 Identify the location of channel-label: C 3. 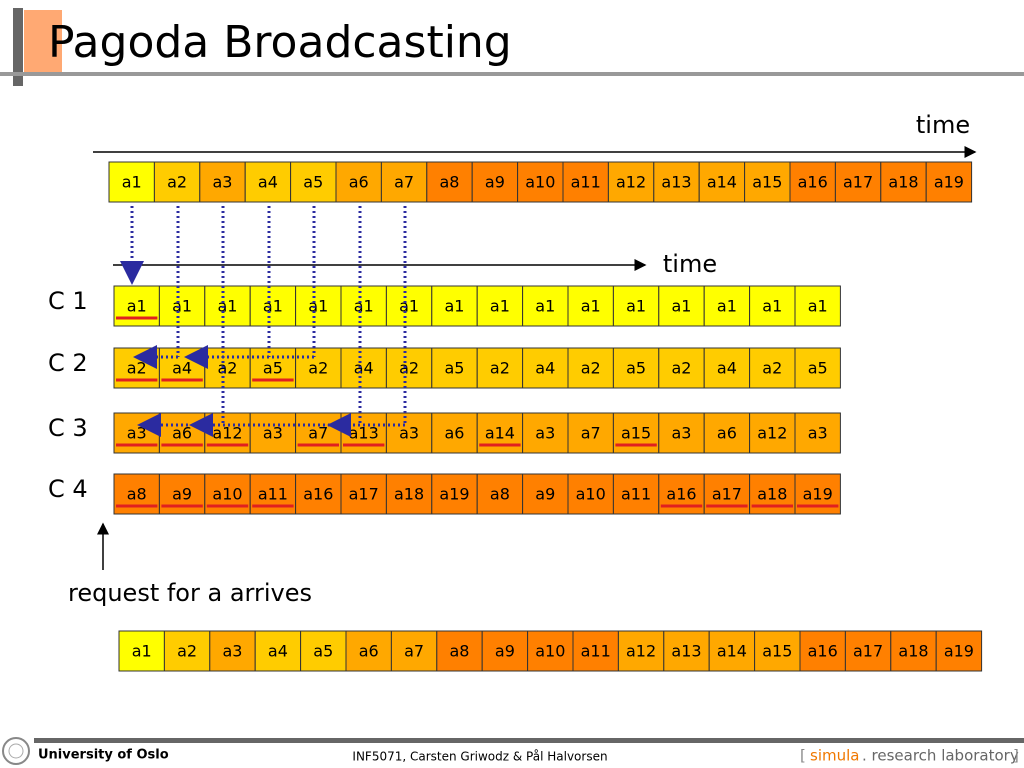
(68, 428).